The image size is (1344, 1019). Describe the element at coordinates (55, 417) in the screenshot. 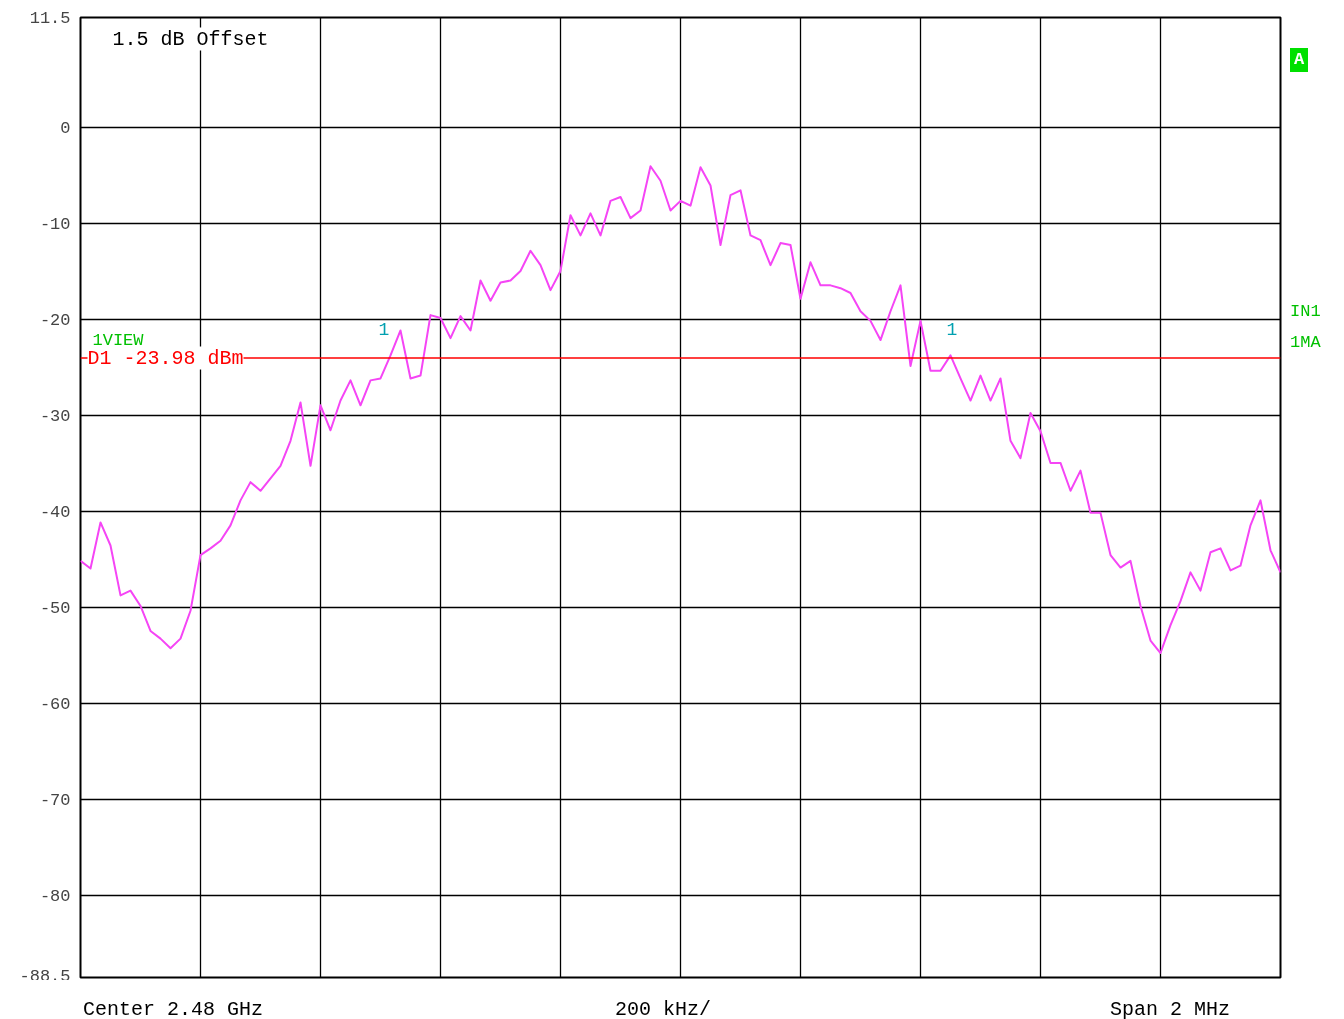

I see `y-tick-label: -30` at that location.